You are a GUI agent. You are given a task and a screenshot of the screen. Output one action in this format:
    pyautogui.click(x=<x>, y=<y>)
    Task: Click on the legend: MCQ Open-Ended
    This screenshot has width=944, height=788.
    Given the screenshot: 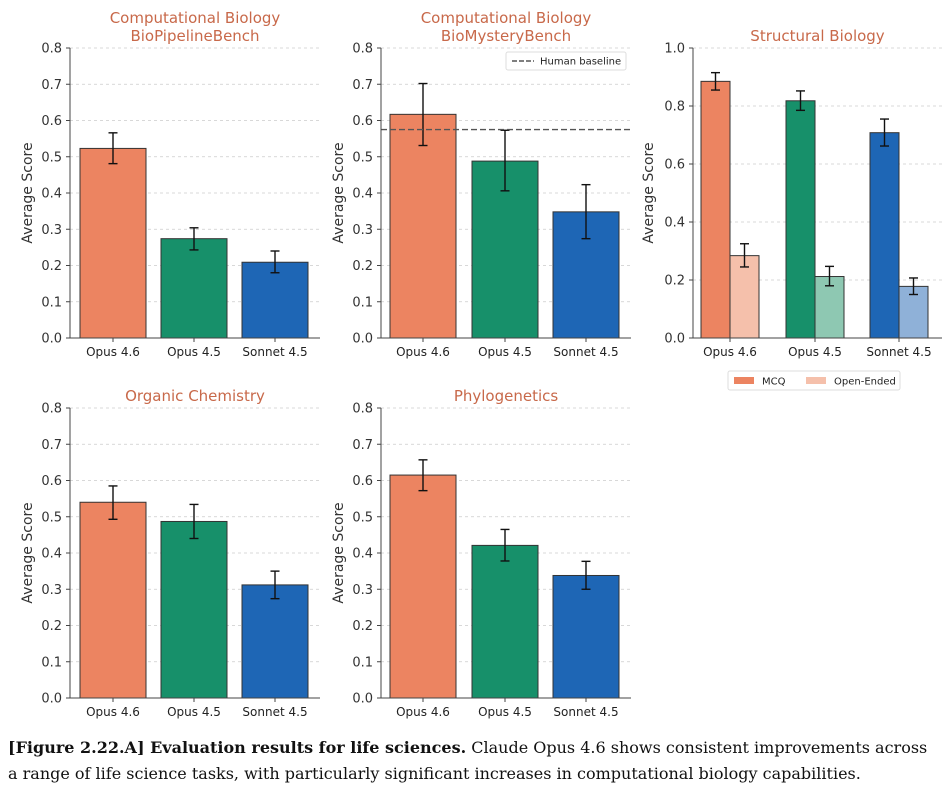 What is the action you would take?
    pyautogui.click(x=814, y=380)
    